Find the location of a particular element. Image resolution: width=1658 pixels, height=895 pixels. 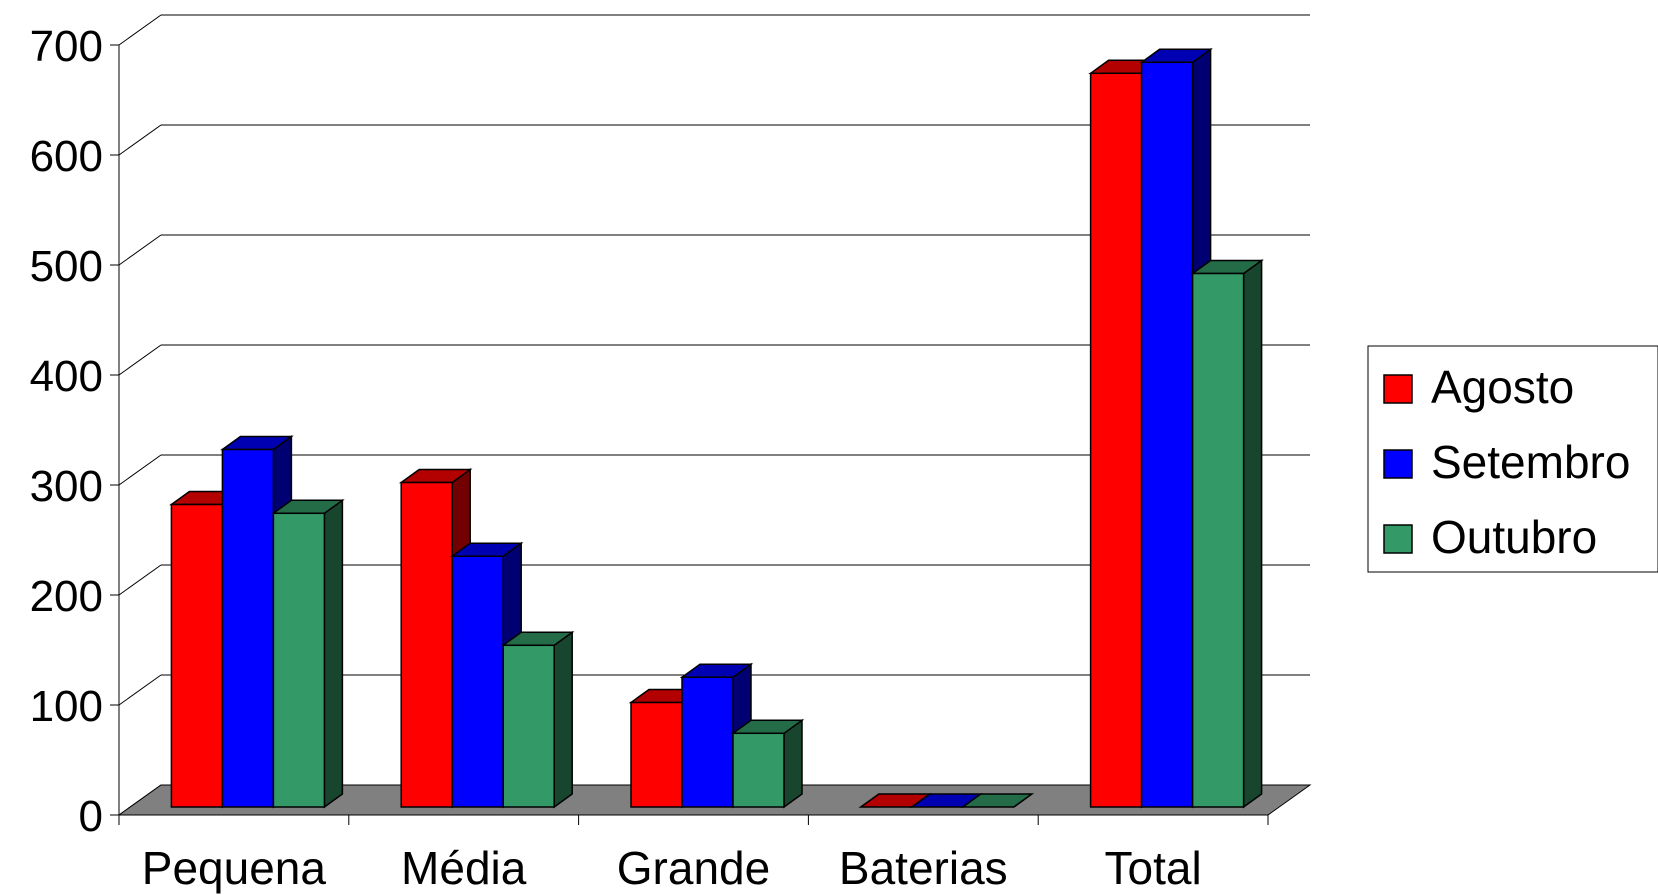

legend-item-agosto: Agosto is located at coordinates (1478, 387).